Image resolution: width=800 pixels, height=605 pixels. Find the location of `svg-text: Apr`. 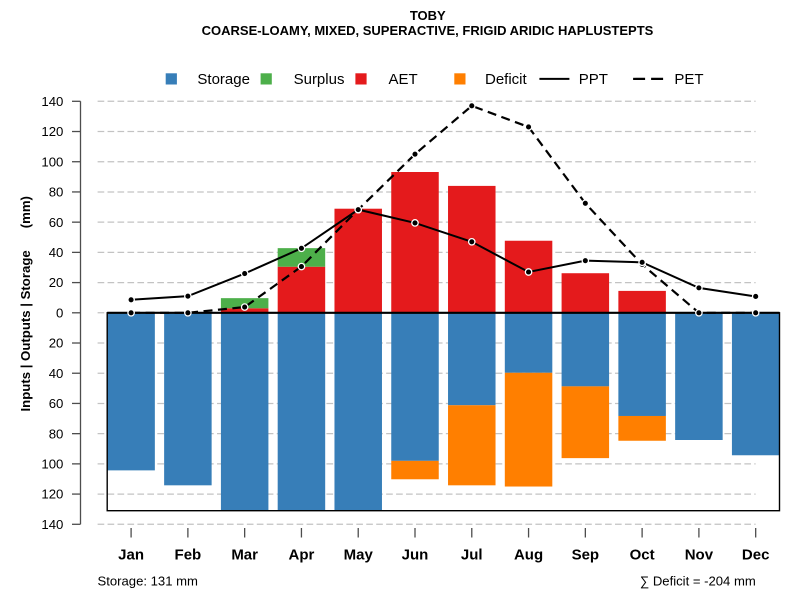

svg-text: Apr is located at coordinates (302, 555).